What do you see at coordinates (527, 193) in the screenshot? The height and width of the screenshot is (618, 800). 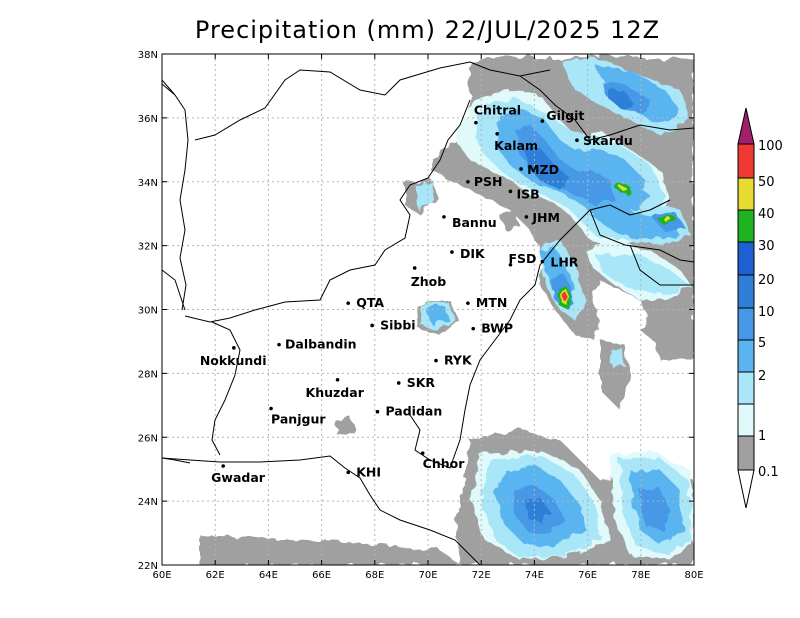 I see `city-label: ISB` at bounding box center [527, 193].